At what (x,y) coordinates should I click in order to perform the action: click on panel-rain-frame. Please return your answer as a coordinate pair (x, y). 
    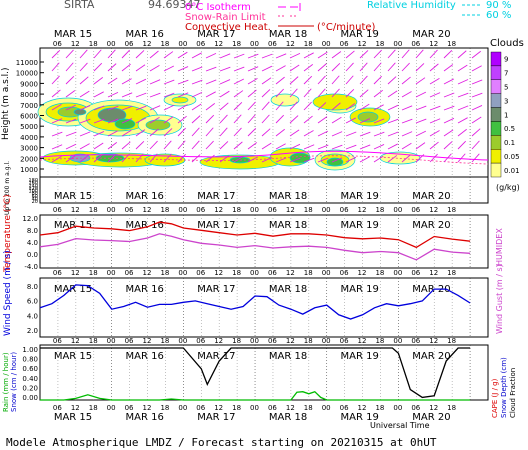
    Looking at the image, I should click on (264, 372).